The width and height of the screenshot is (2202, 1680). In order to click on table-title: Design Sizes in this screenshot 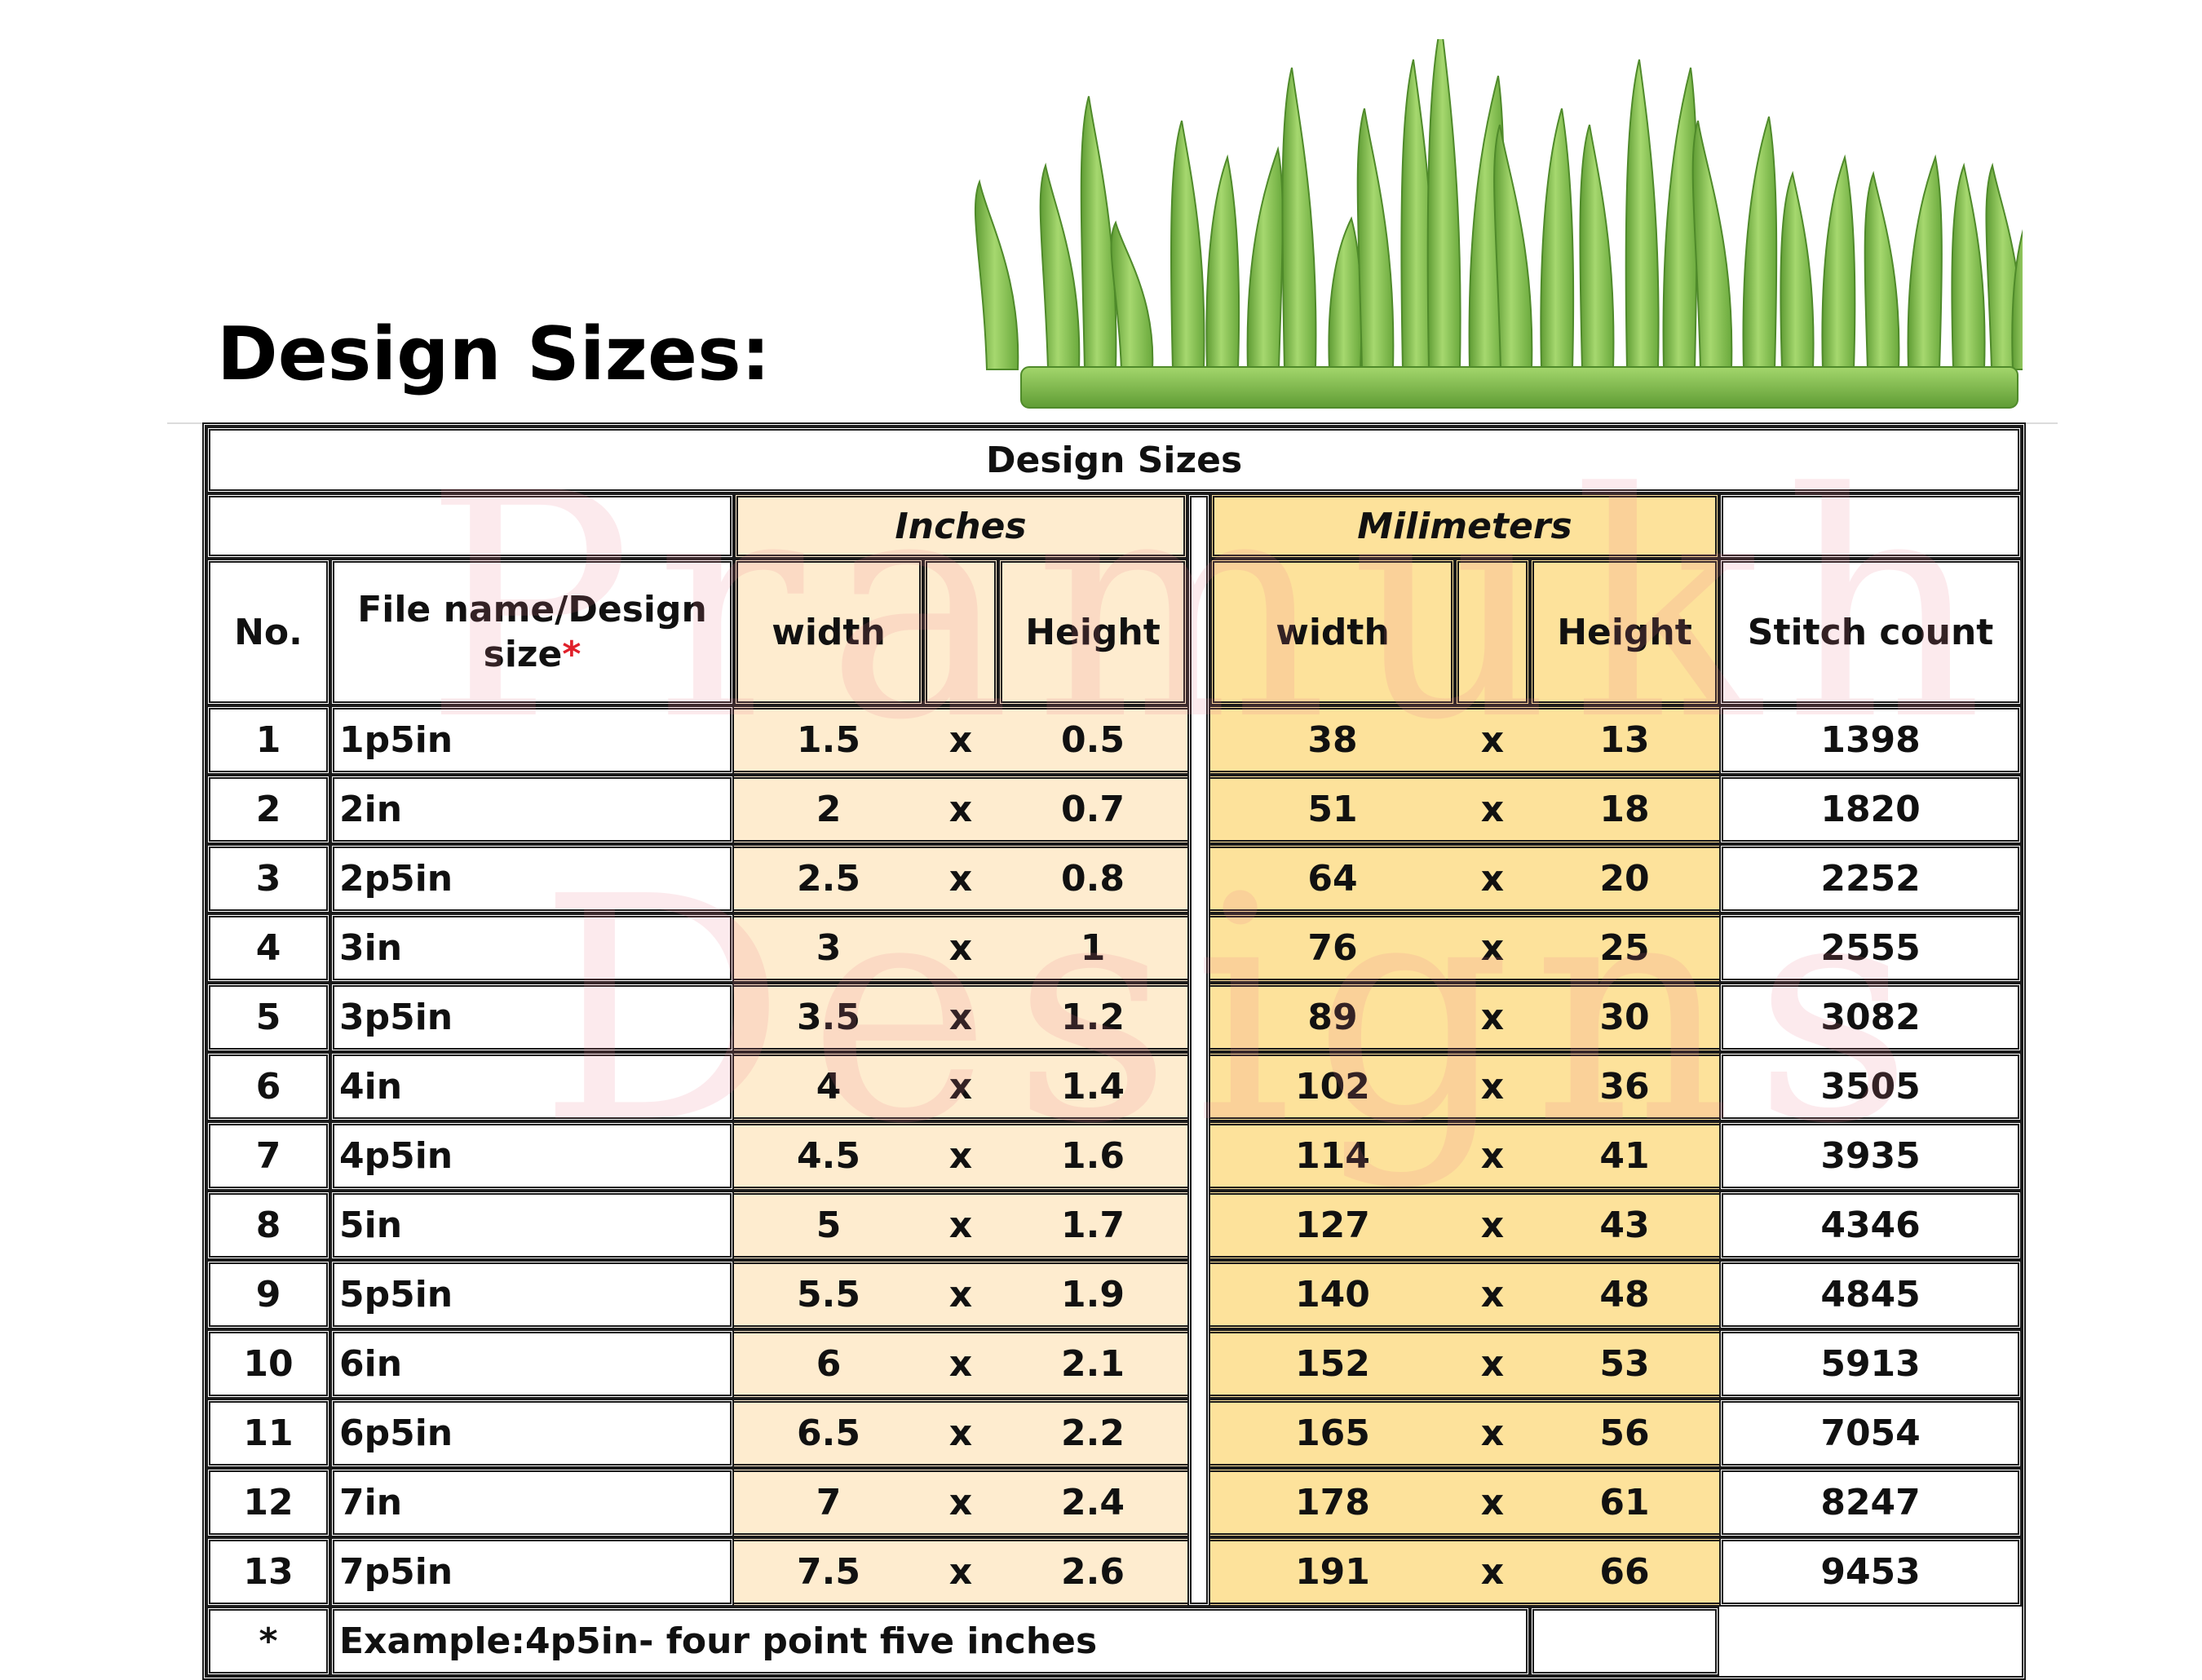, I will do `click(1114, 460)`.